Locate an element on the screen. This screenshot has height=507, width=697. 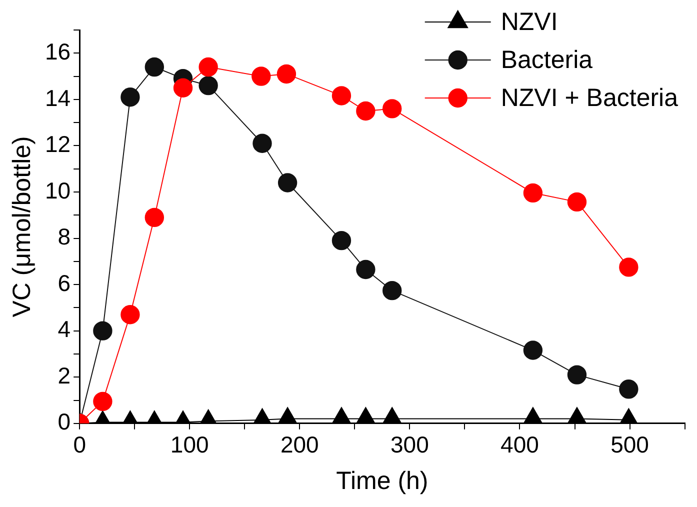
x-tick-label: 100 is located at coordinates (189, 445).